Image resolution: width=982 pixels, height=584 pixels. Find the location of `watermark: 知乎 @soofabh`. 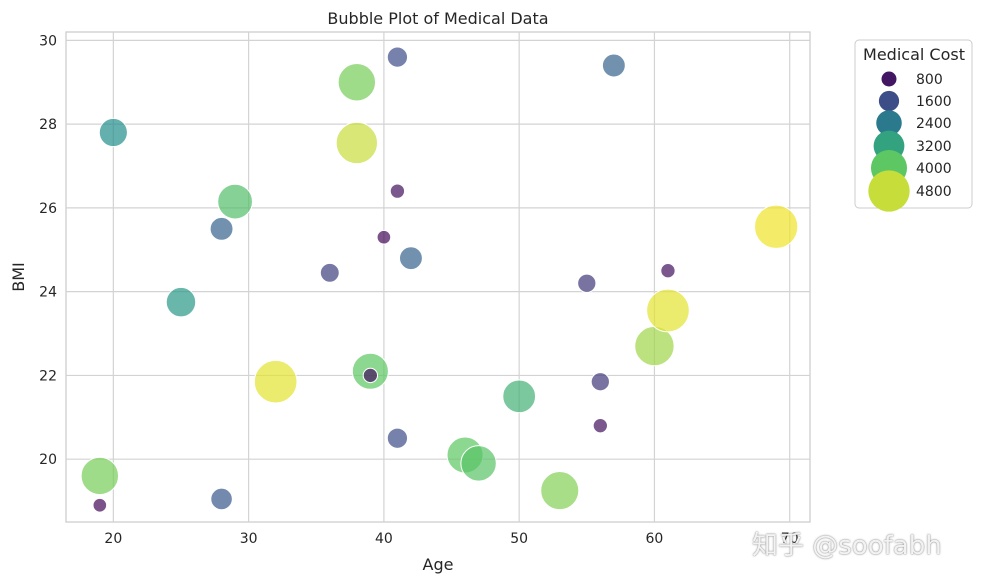

watermark: 知乎 @soofabh is located at coordinates (847, 546).